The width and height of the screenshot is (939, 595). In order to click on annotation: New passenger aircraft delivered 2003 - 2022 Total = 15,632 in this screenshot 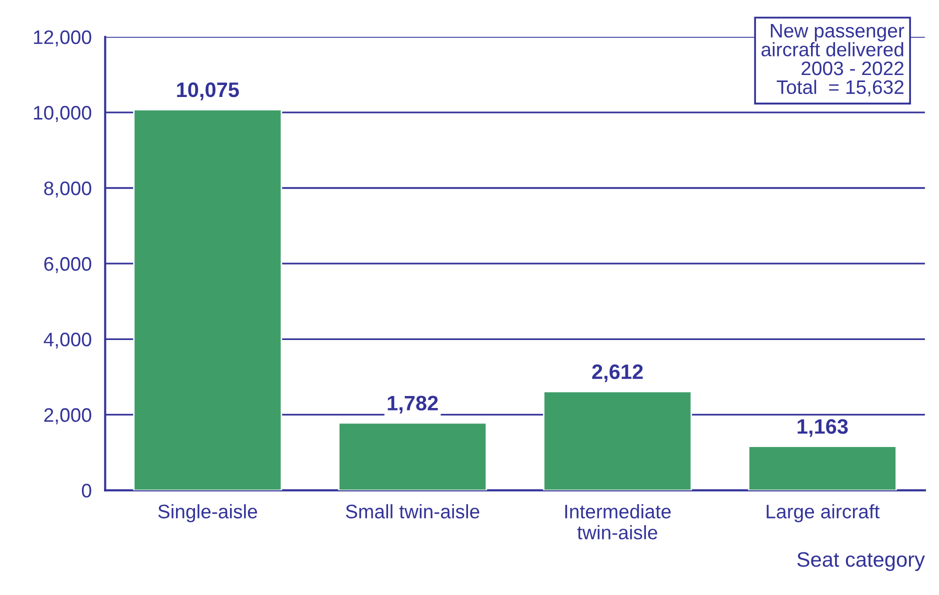, I will do `click(833, 60)`.